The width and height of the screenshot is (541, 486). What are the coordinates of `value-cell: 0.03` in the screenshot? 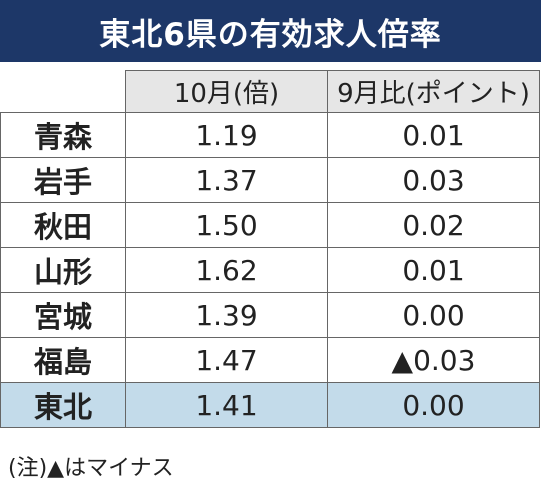 It's located at (433, 180).